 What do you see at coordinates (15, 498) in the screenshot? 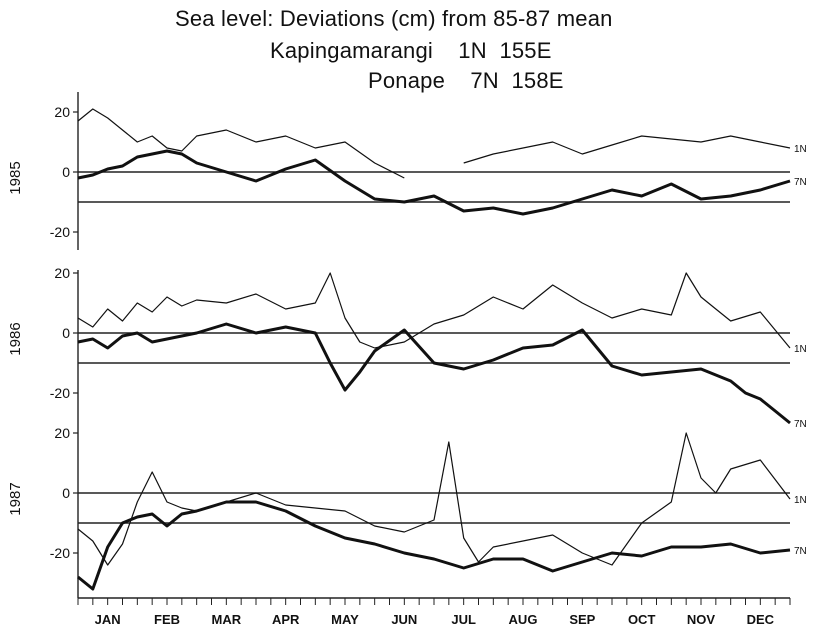
I see `year-label: 1987` at bounding box center [15, 498].